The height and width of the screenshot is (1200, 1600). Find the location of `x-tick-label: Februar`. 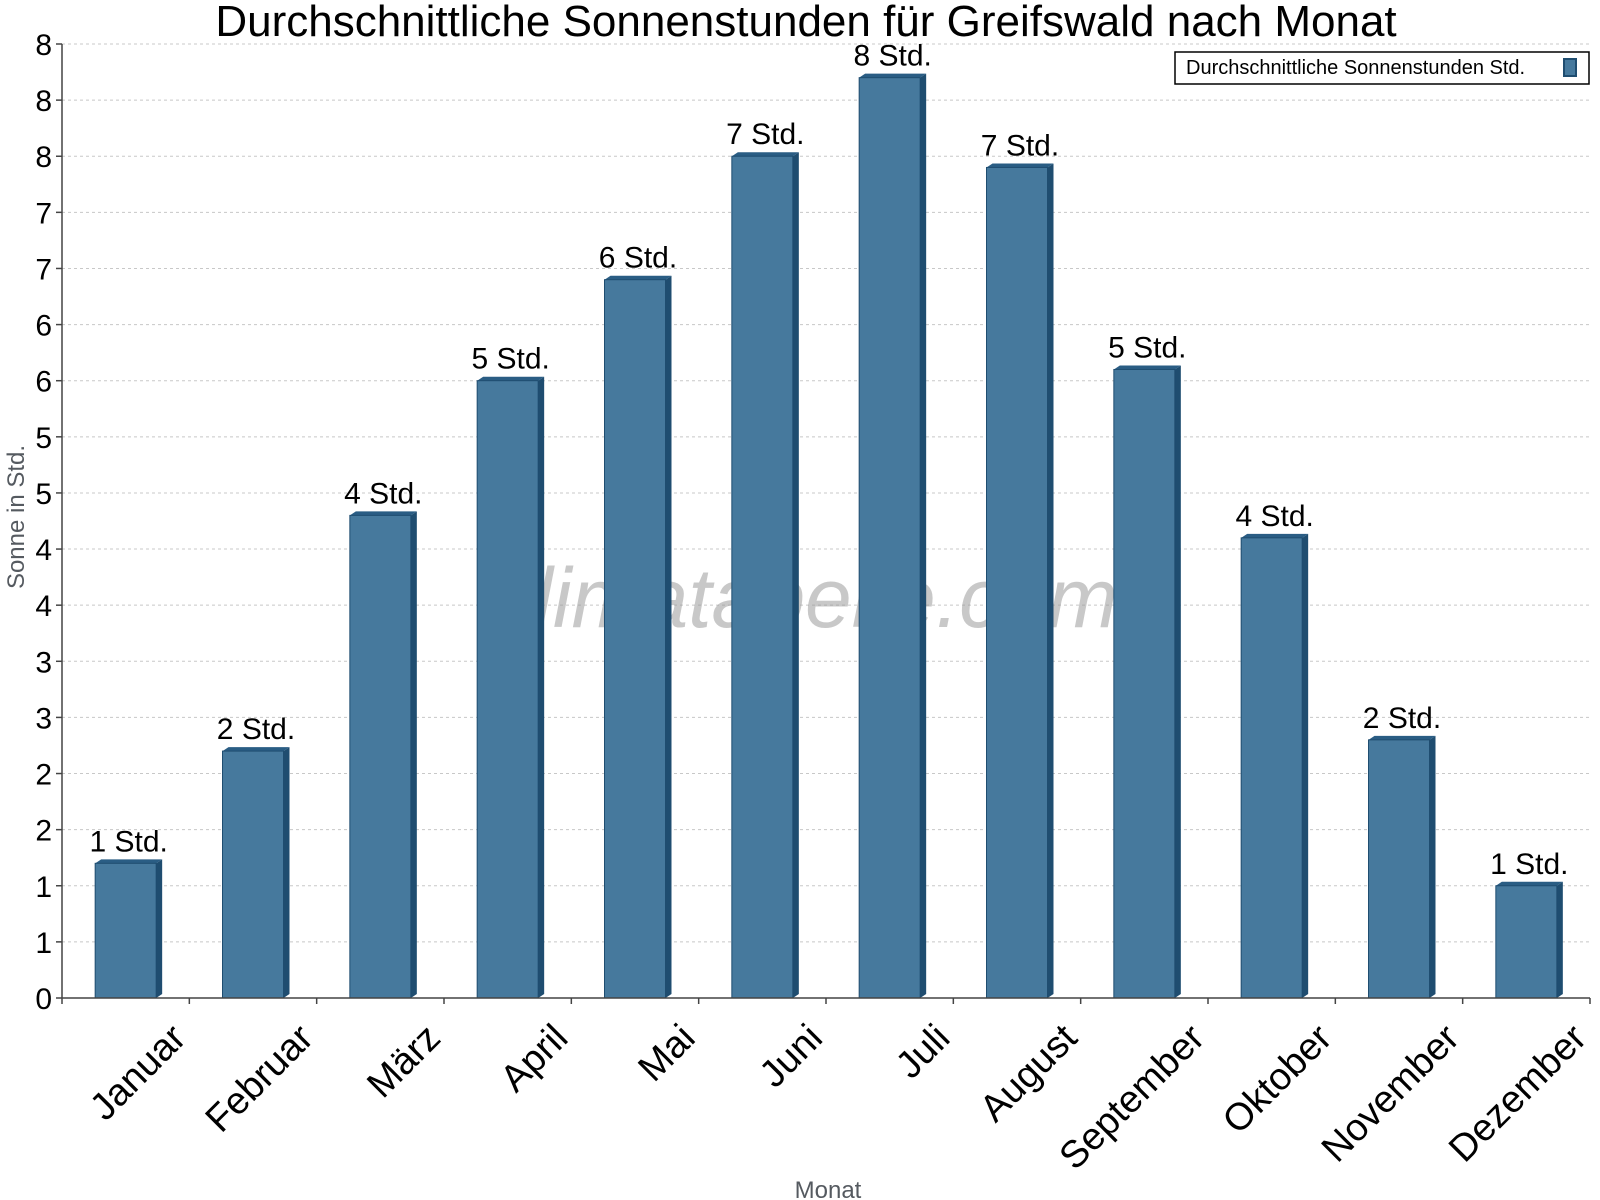

x-tick-label: Februar is located at coordinates (260, 1079).